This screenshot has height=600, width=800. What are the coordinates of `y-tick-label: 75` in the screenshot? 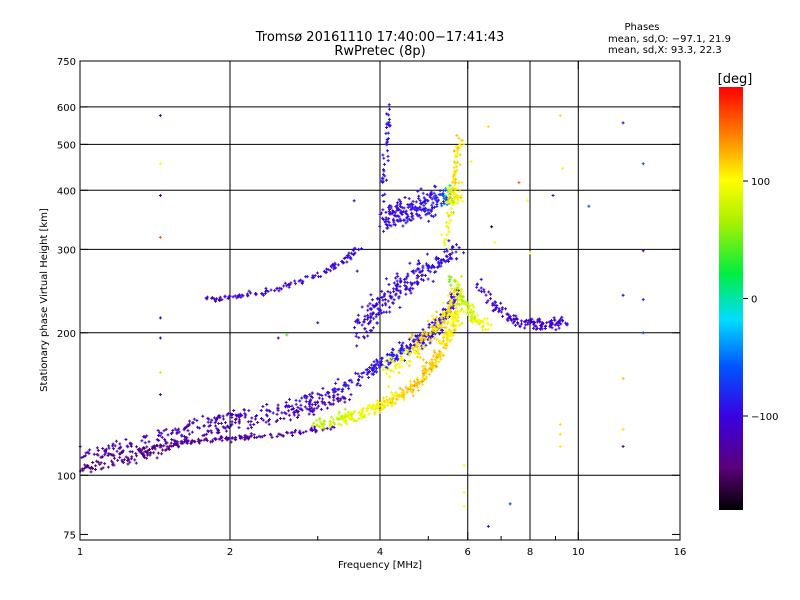 It's located at (69, 535).